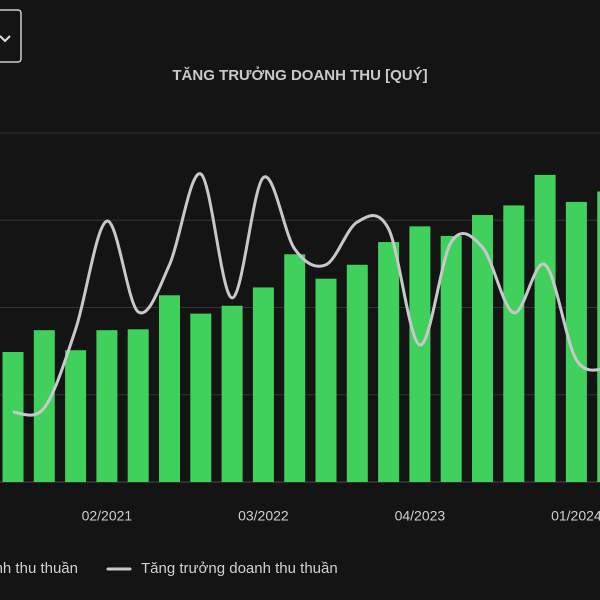  What do you see at coordinates (239, 568) in the screenshot?
I see `legend-label: Tăng trưởng doanh thu thuần` at bounding box center [239, 568].